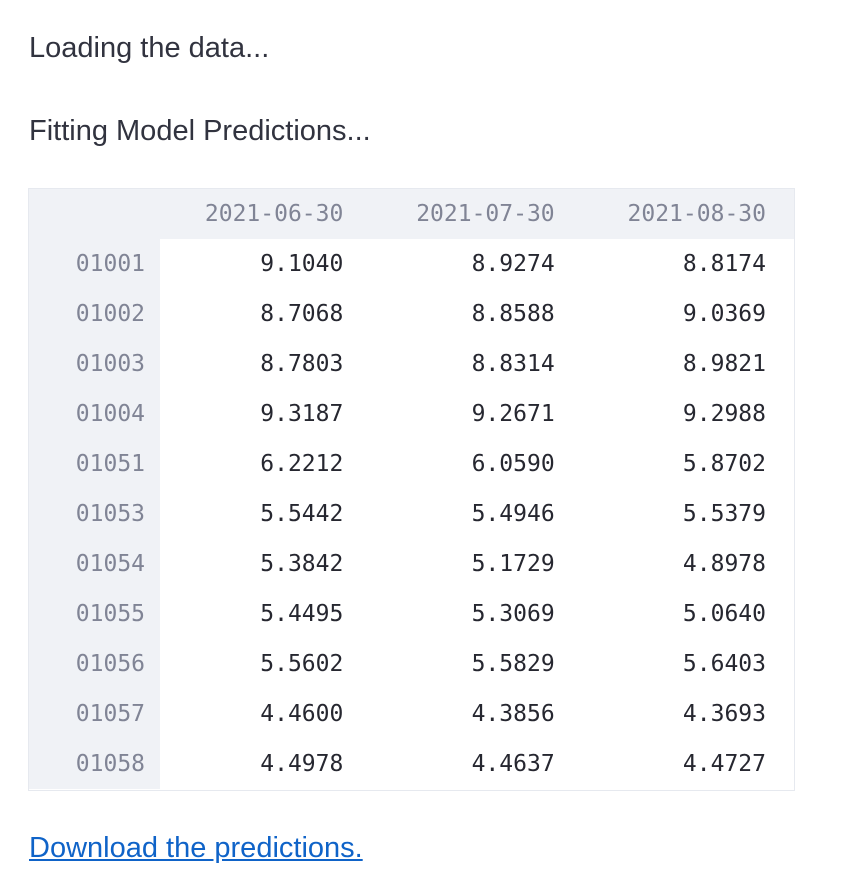 This screenshot has height=878, width=864. What do you see at coordinates (95, 514) in the screenshot?
I see `row-index-cell: 01053` at bounding box center [95, 514].